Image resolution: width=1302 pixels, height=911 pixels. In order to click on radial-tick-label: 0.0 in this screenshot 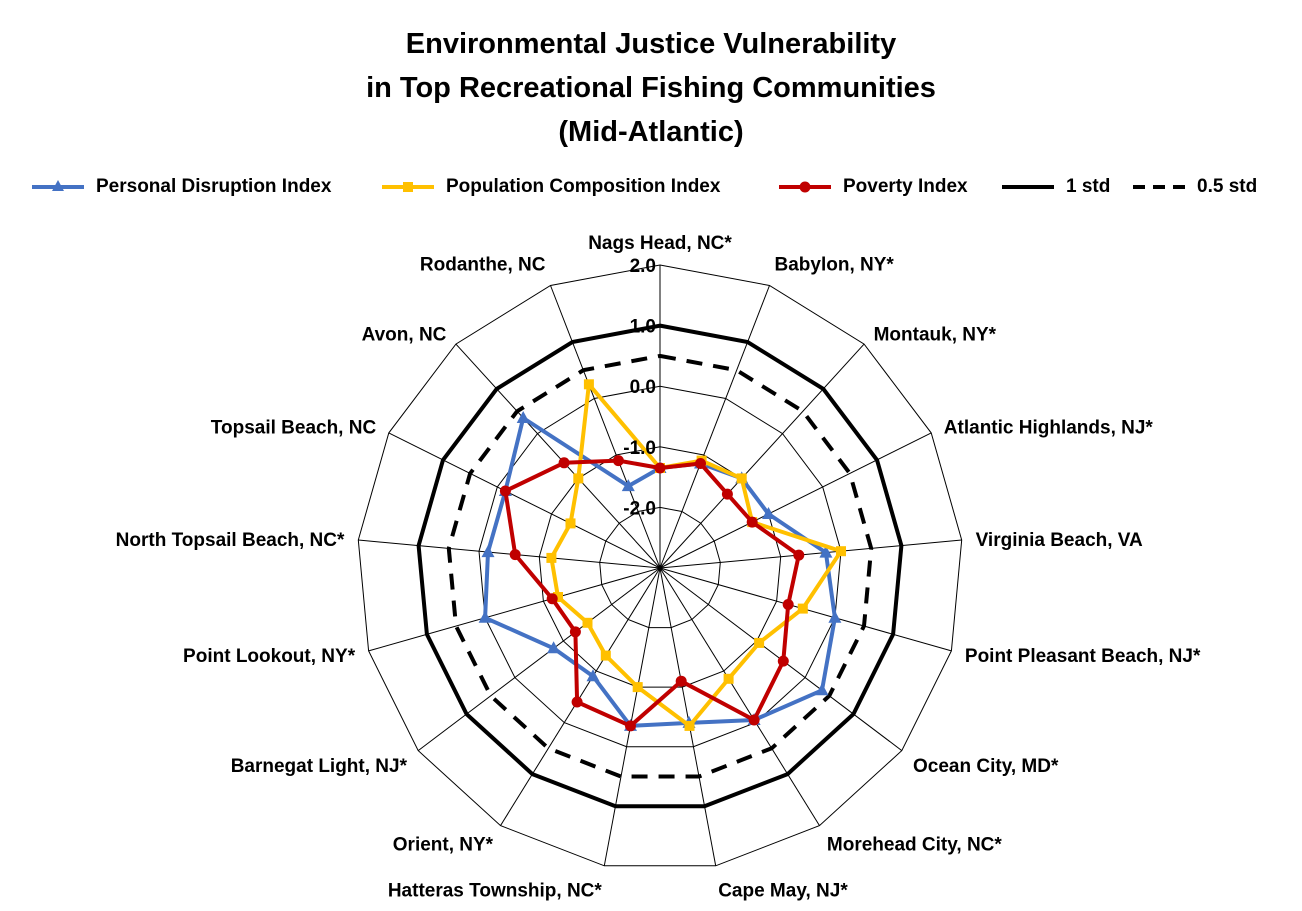, I will do `click(643, 387)`.